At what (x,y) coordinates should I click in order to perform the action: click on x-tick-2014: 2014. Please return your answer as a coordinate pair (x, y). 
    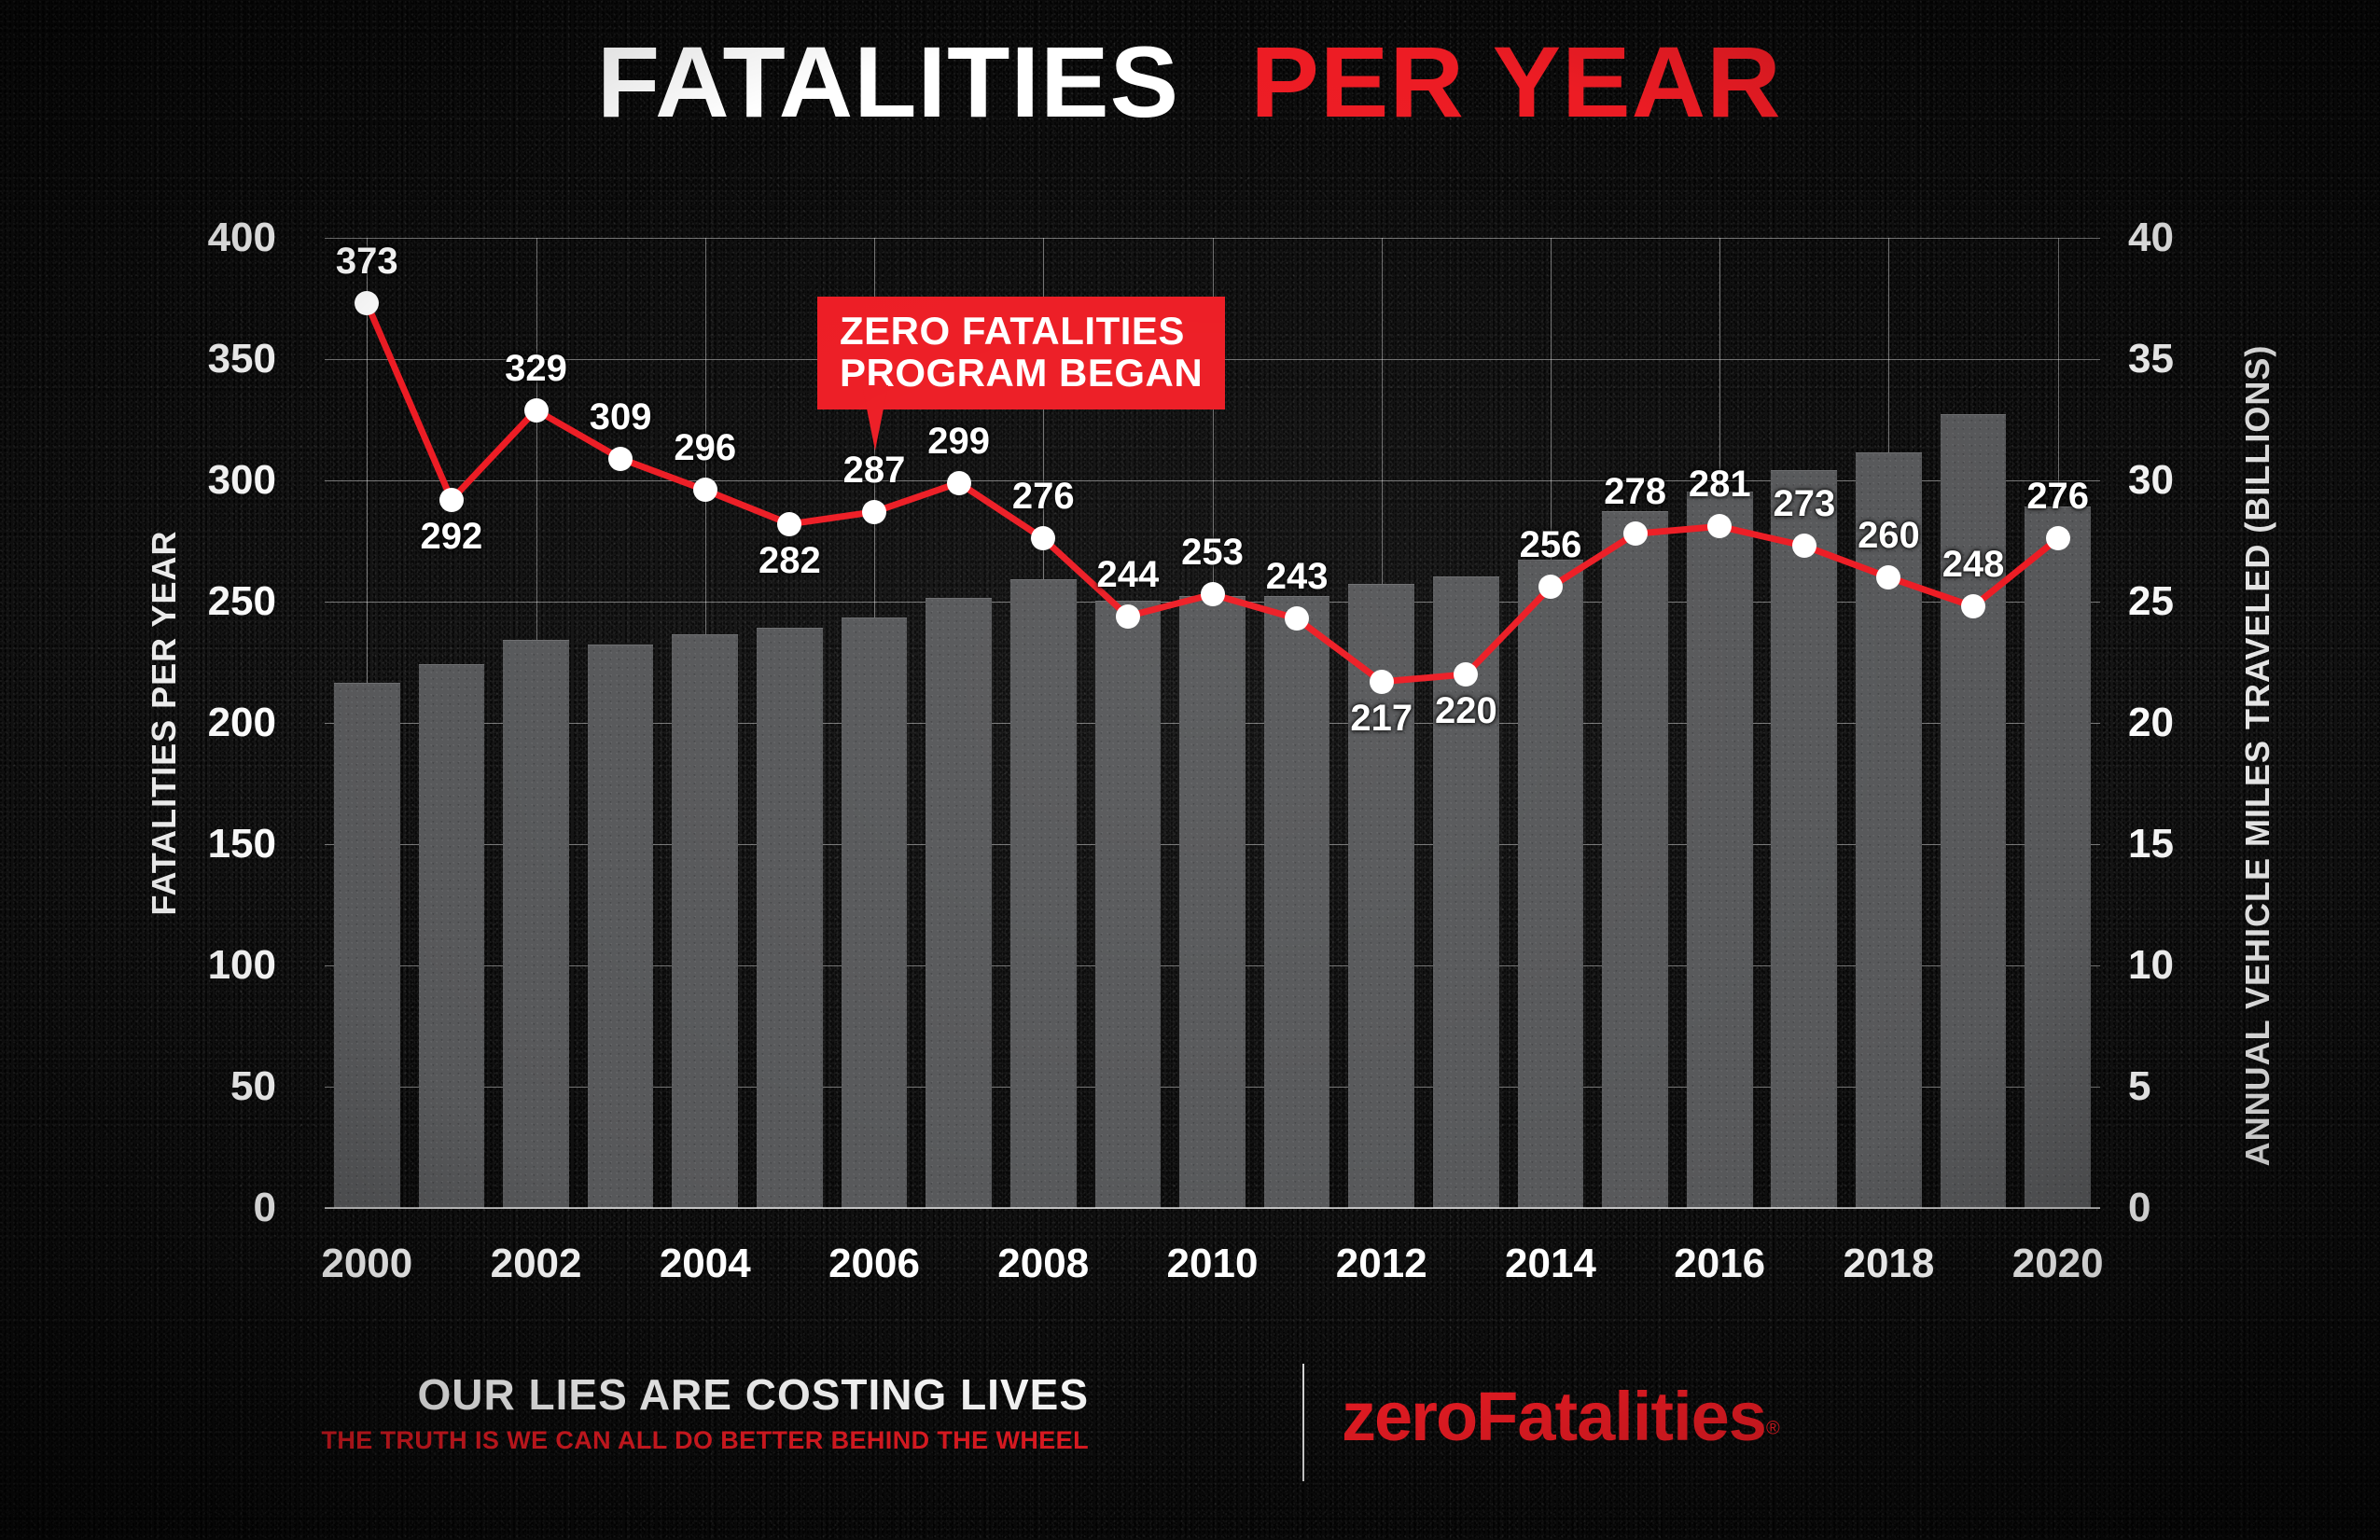
    Looking at the image, I should click on (1550, 1263).